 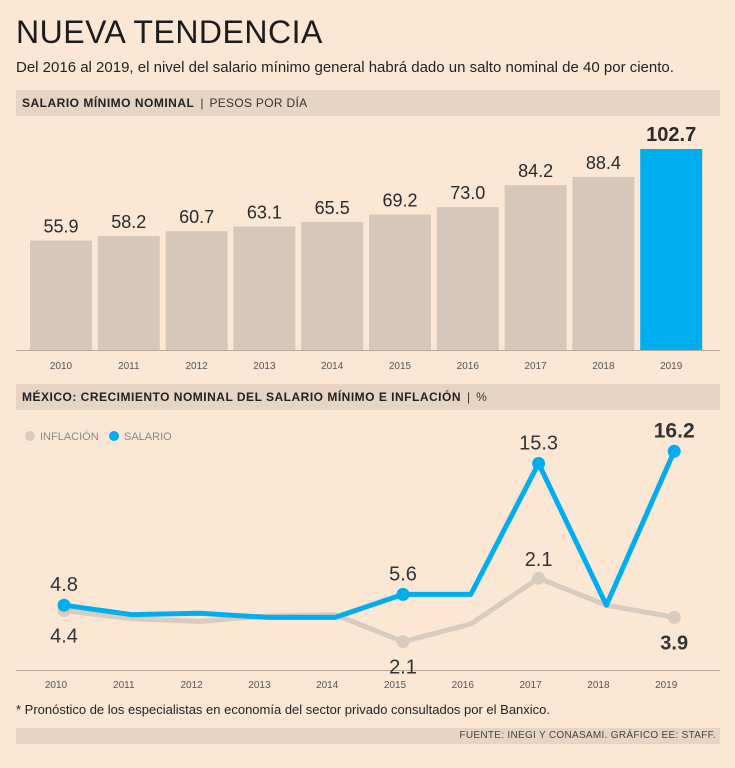 I want to click on legend-inflation-dot, so click(x=30, y=436).